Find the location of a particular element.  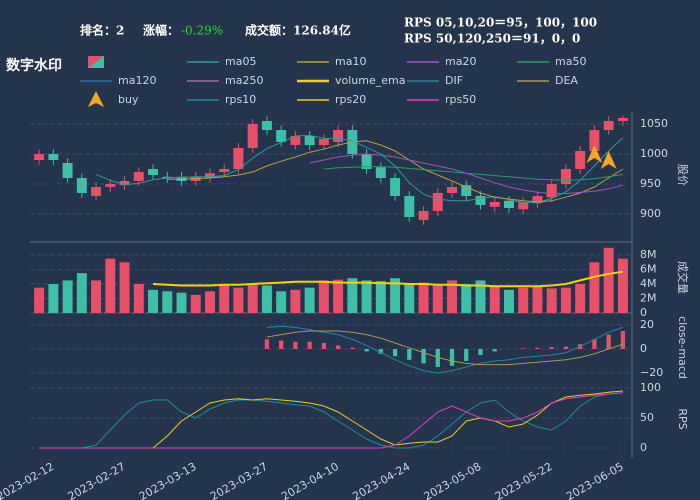

x-tick-label: 2023-02-27 is located at coordinates (97, 480).